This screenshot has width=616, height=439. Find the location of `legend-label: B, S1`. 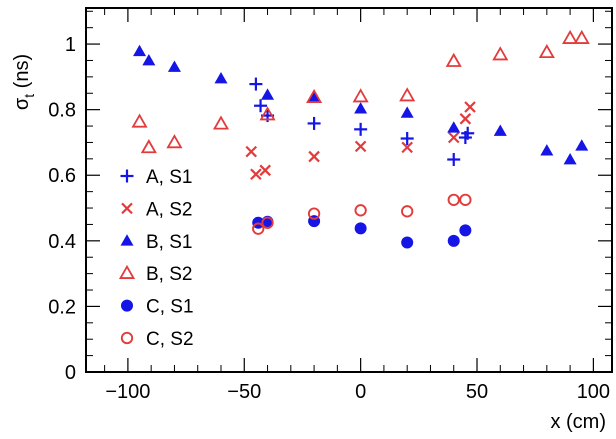

legend-label: B, S1 is located at coordinates (169, 242).